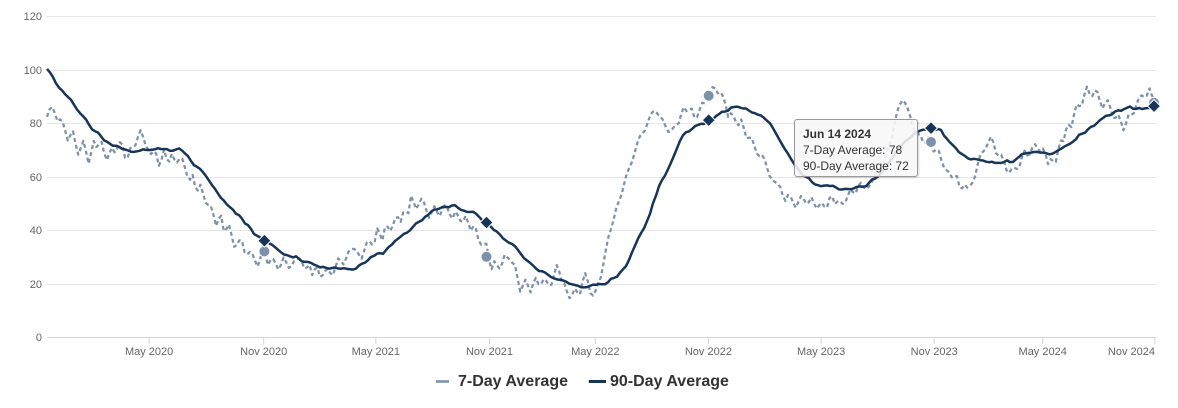 This screenshot has width=1178, height=408. Describe the element at coordinates (36, 285) in the screenshot. I see `svg-text: 20` at that location.